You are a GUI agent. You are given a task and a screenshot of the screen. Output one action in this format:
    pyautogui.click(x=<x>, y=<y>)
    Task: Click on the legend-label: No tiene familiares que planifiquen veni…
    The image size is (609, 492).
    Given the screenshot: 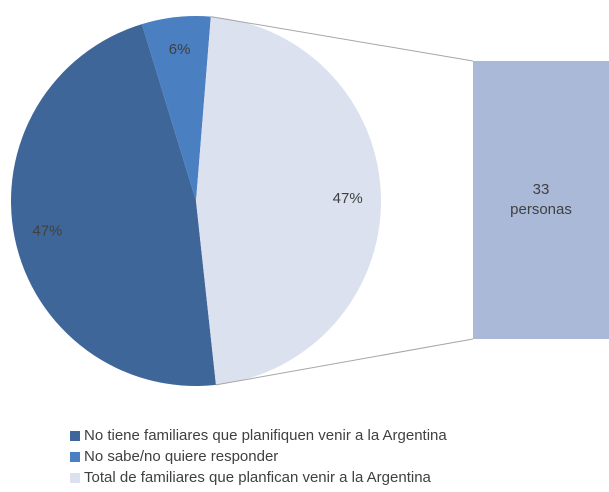 What is the action you would take?
    pyautogui.click(x=265, y=435)
    